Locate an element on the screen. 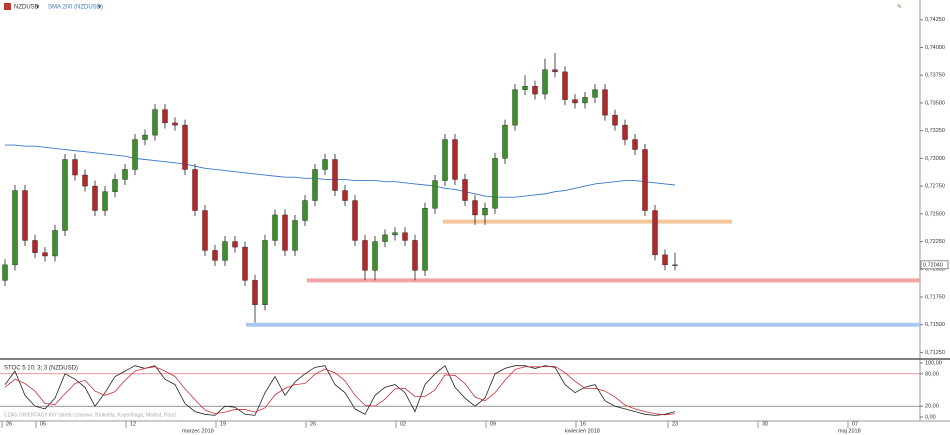  y-tick-label: 0,72000 is located at coordinates (935, 270).